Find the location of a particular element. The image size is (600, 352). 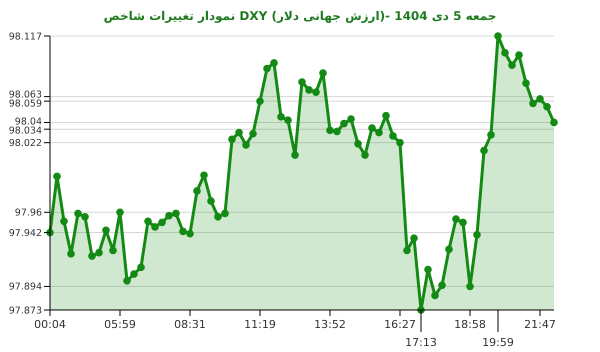

x-tick-label: 16:27 is located at coordinates (400, 324).